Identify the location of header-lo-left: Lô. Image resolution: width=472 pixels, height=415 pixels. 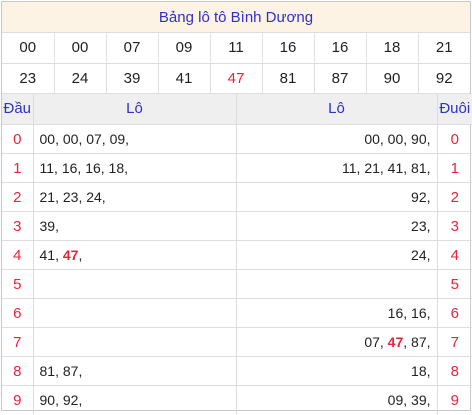
(135, 109).